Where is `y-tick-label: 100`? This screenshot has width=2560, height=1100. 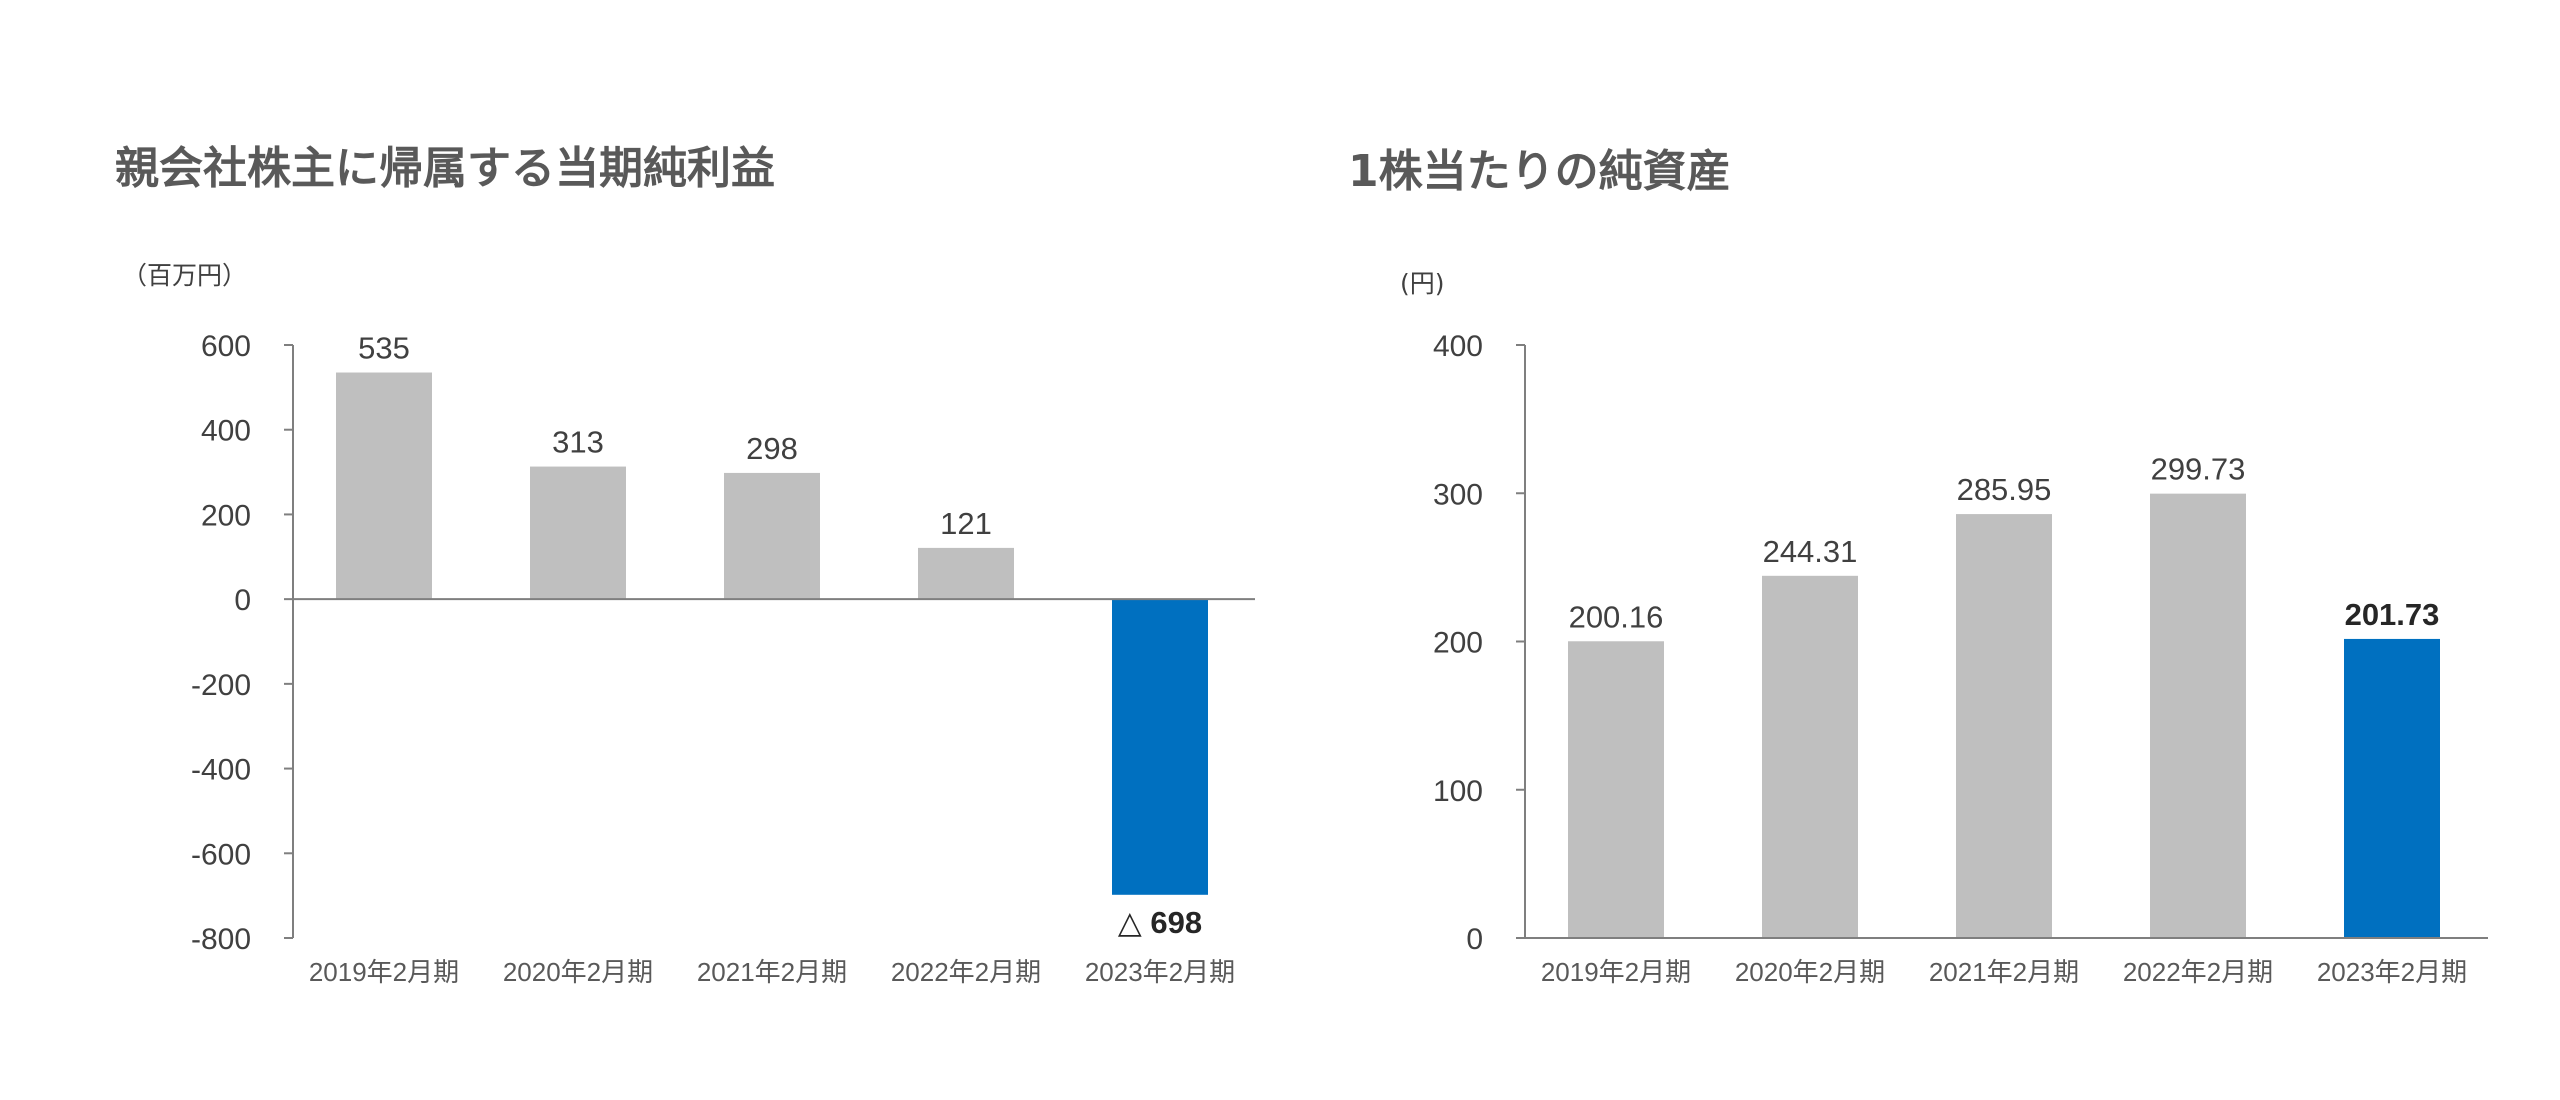 y-tick-label: 100 is located at coordinates (1458, 791).